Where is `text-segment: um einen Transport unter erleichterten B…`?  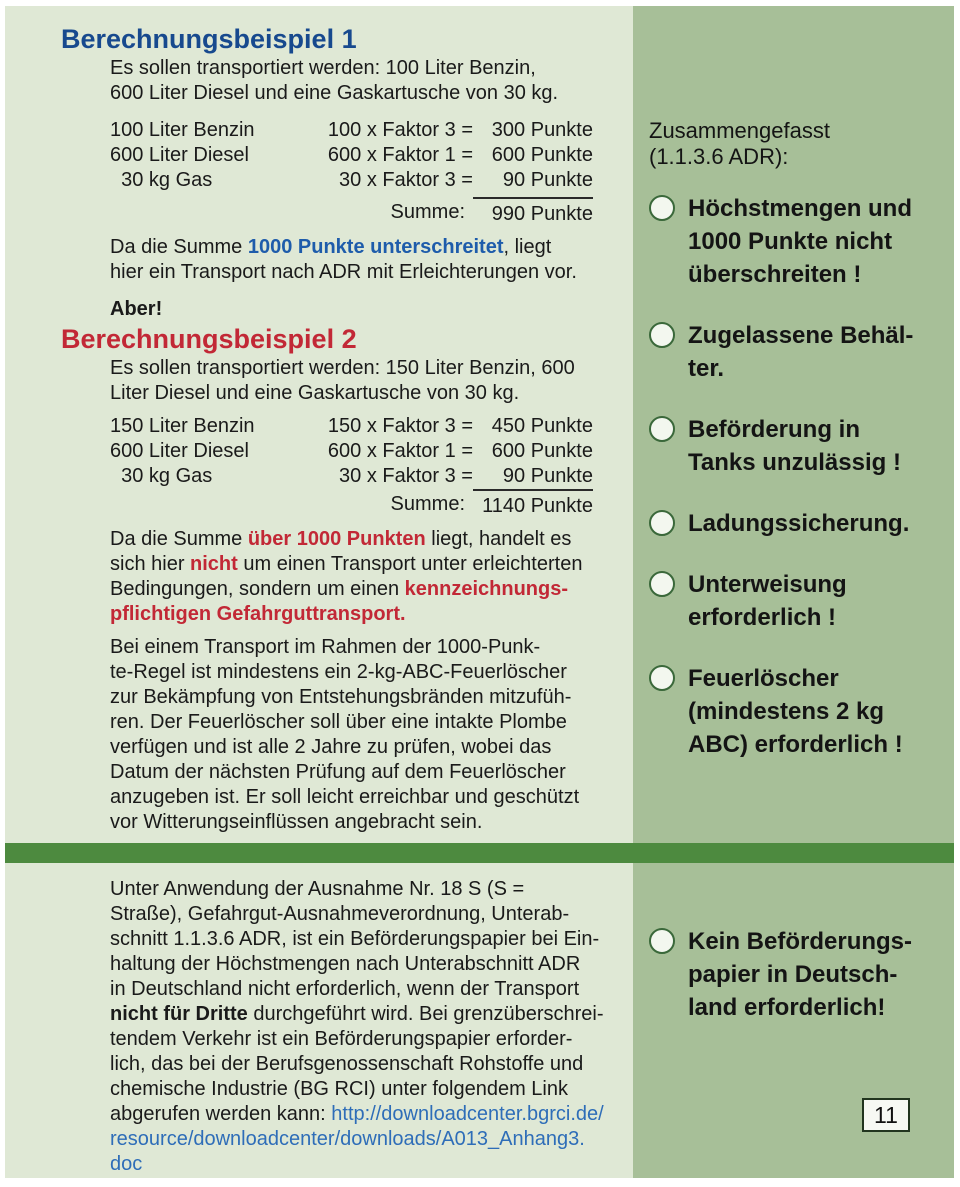
text-segment: um einen Transport unter erleichterten B… is located at coordinates (346, 576).